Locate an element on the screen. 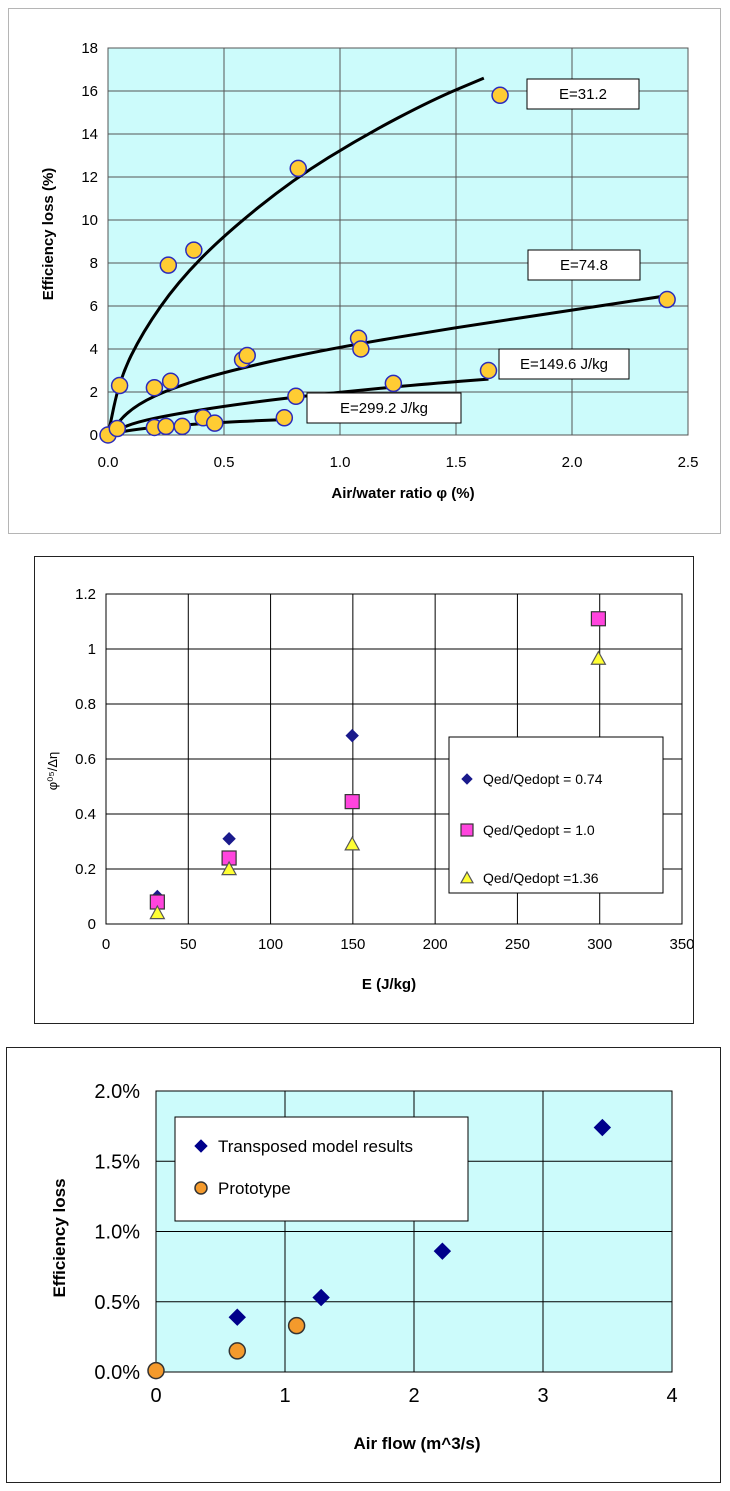  y-tick-label: 12 is located at coordinates (89, 177).